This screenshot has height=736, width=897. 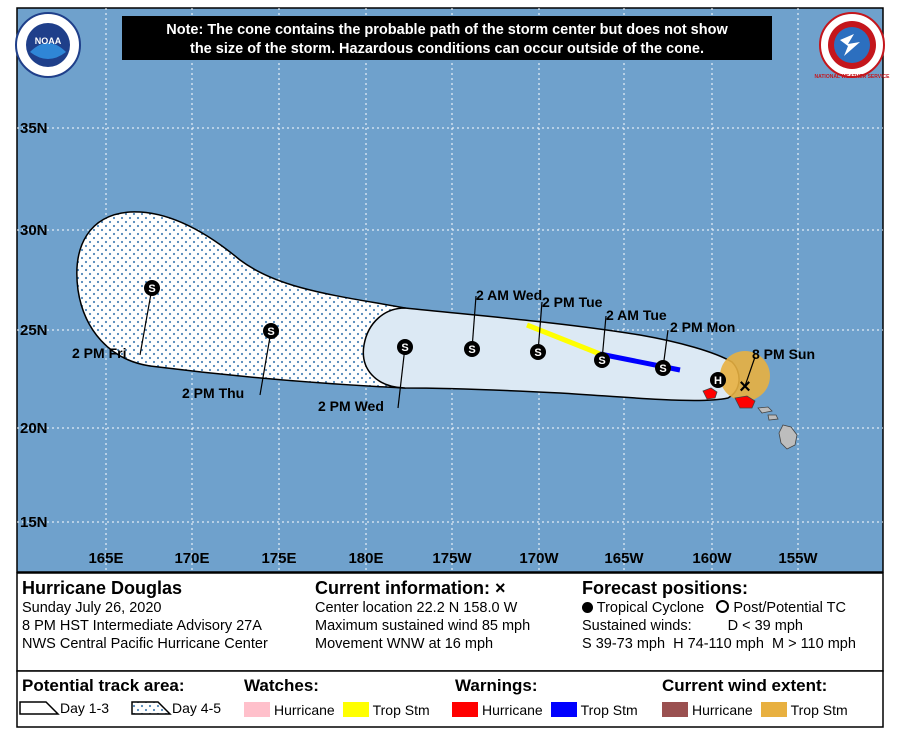 What do you see at coordinates (512, 710) in the screenshot?
I see `hurricane-warning-label: Hurricane` at bounding box center [512, 710].